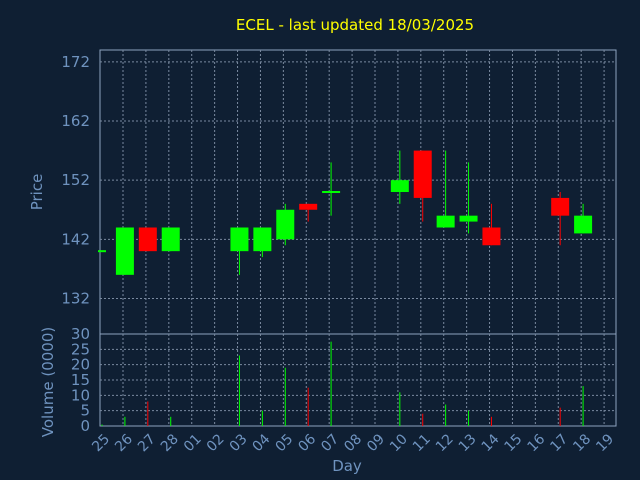 This screenshot has width=640, height=480. I want to click on volume-tick-label: 30, so click(80, 334).